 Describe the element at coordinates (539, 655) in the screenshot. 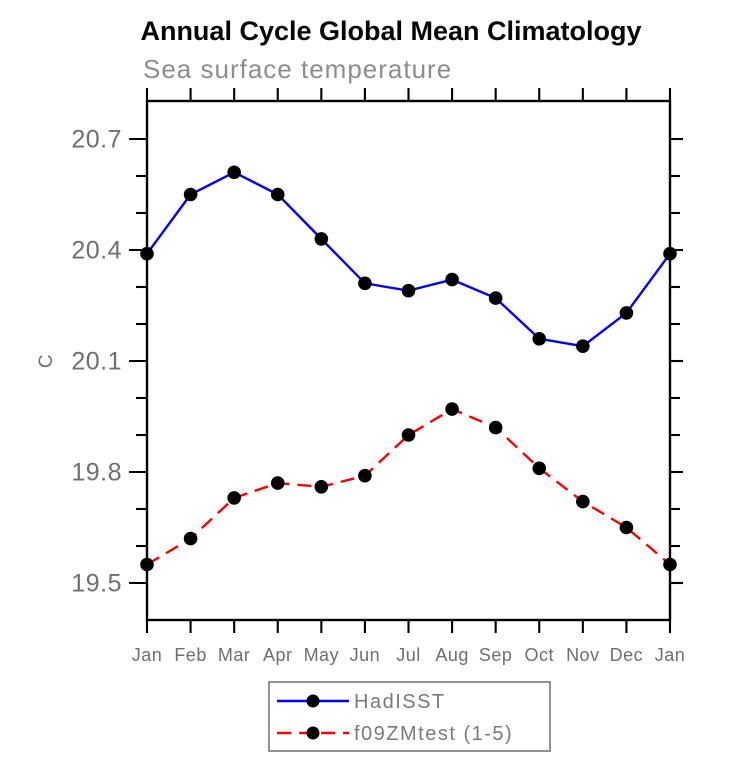

I see `x-tick-label: Oct` at that location.